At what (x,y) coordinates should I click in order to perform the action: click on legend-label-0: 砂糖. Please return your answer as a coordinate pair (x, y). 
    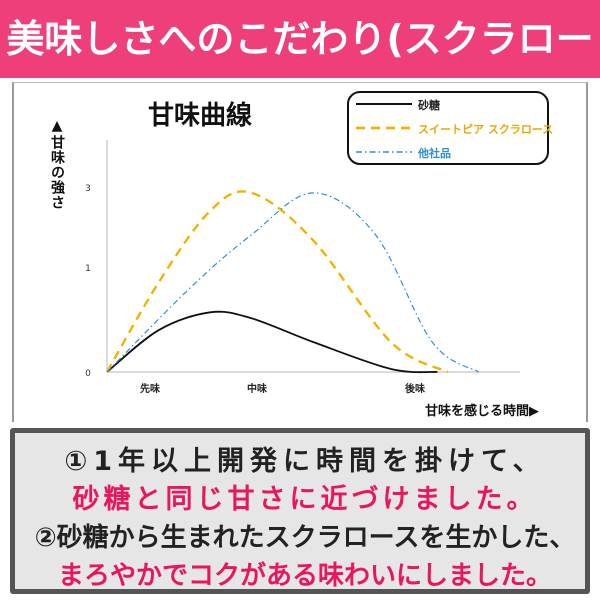
    Looking at the image, I should click on (429, 105).